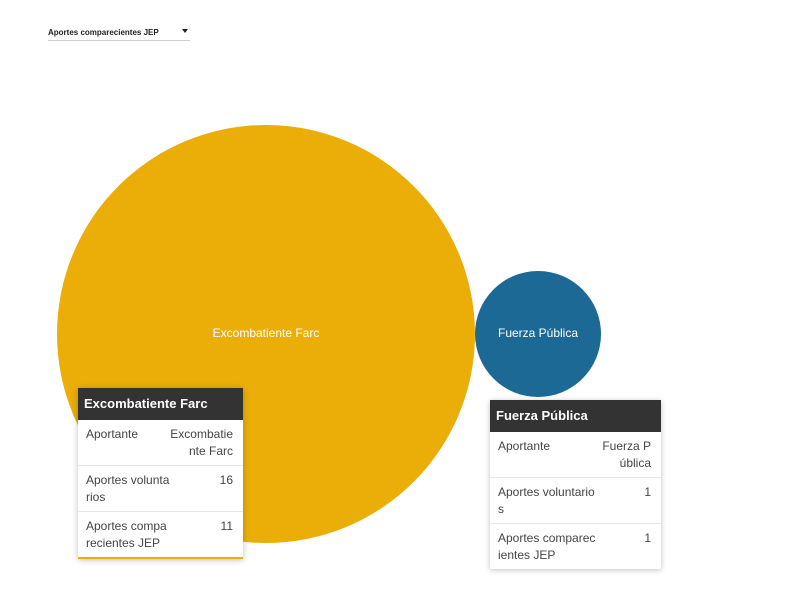  I want to click on bubble-label-fuerza-publica: Fuerza Pública, so click(538, 333).